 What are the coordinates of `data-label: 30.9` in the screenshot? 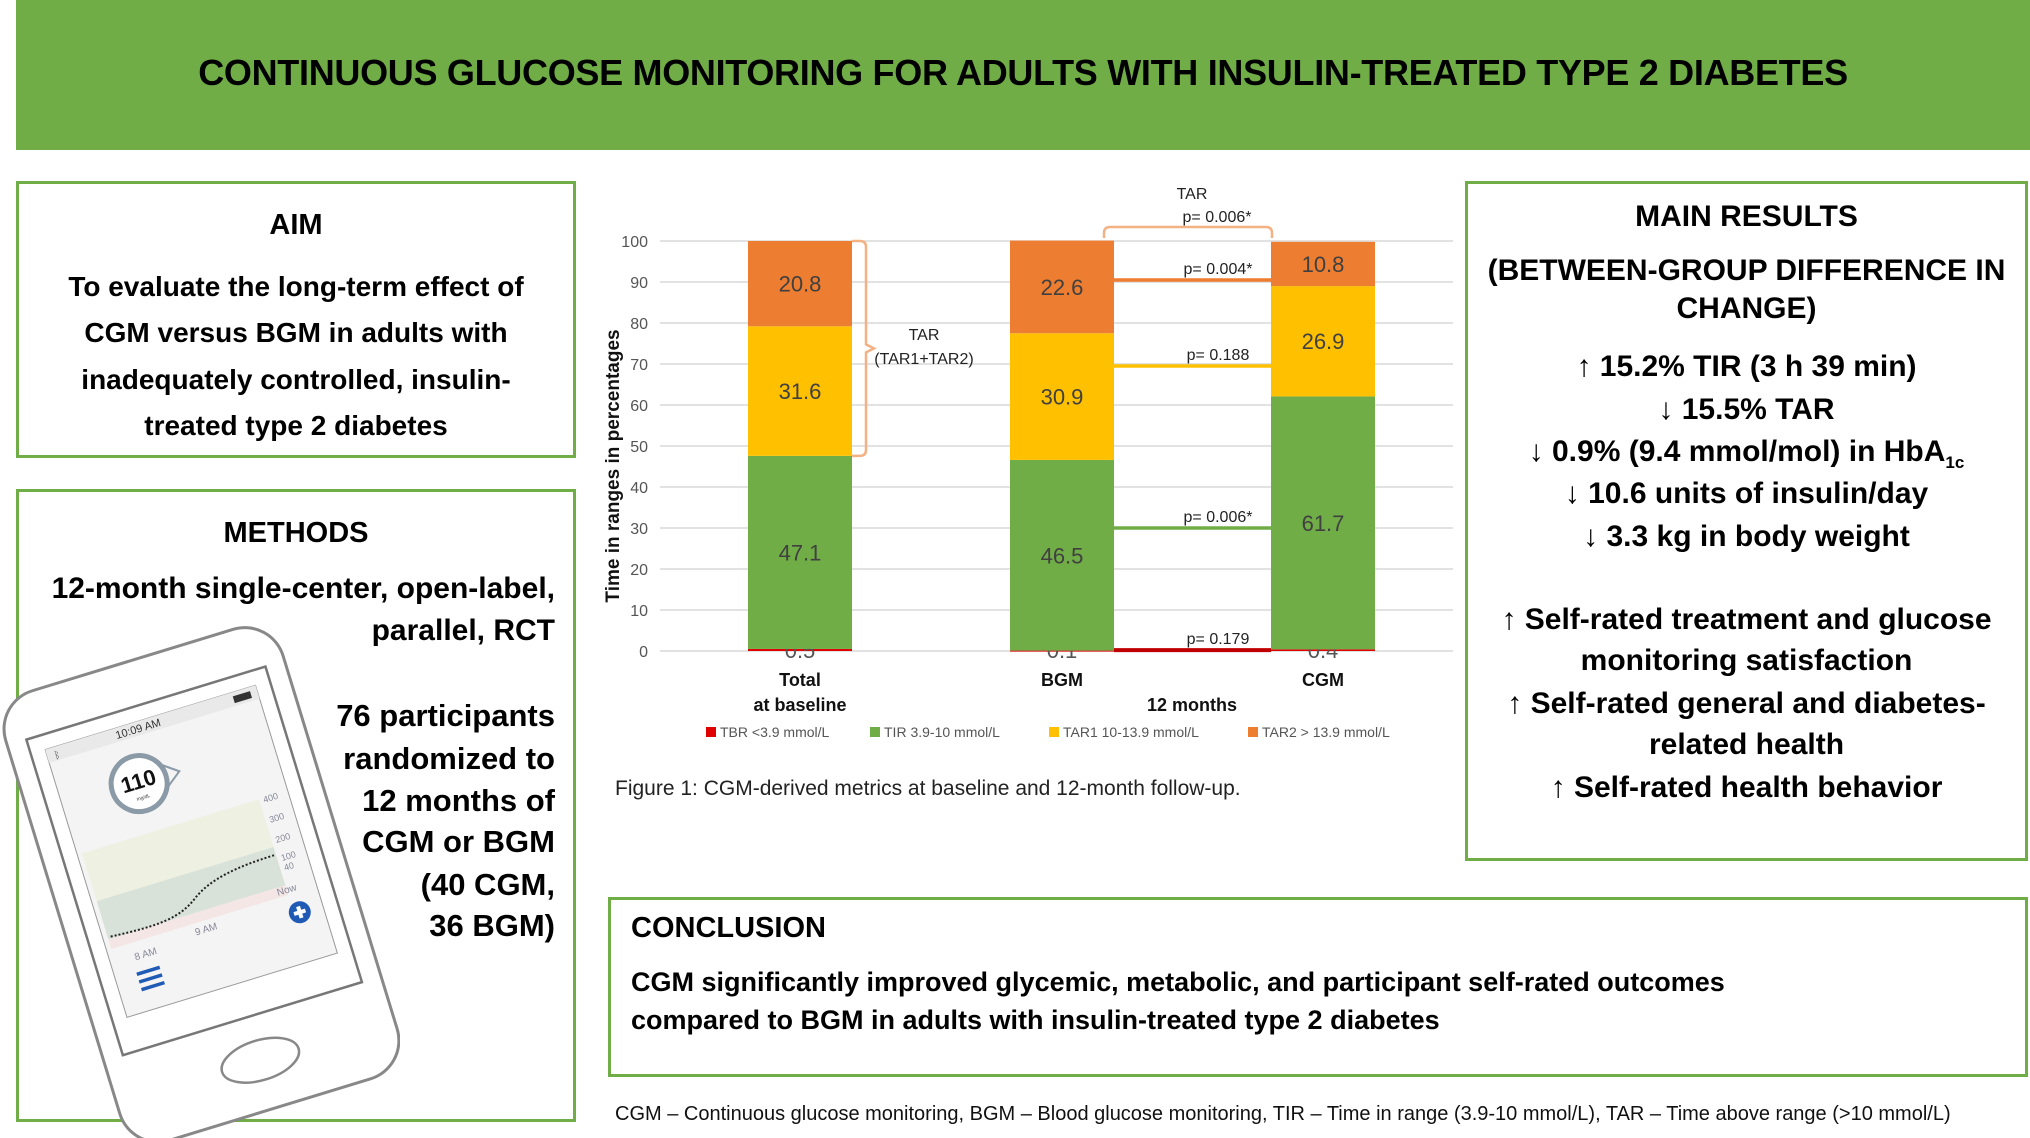 It's located at (1062, 397).